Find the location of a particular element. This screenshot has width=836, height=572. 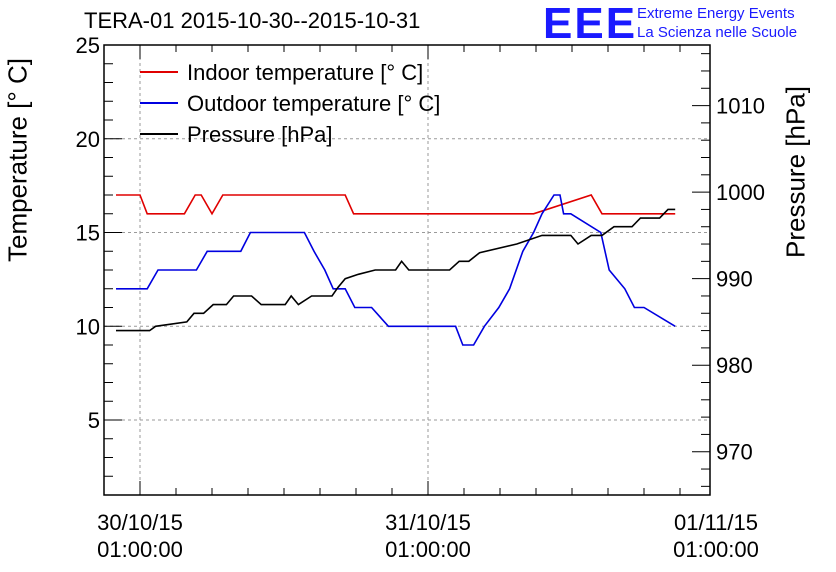

y-tick-label-right: 1010 is located at coordinates (740, 106).